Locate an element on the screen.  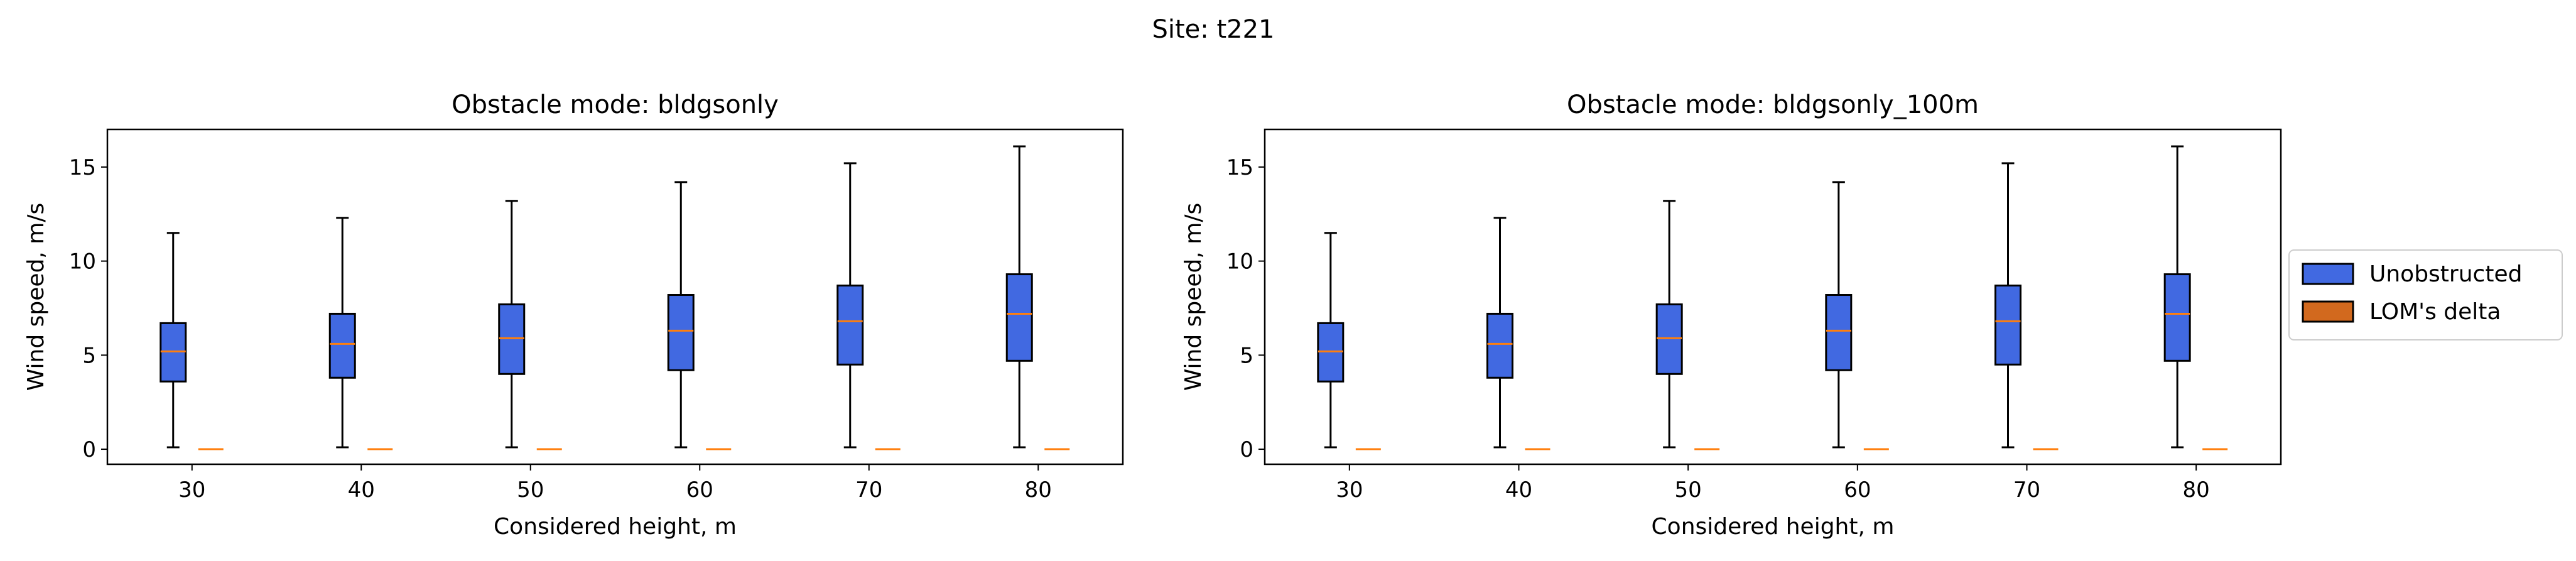
legend-label: LOM's delta is located at coordinates (2435, 312).